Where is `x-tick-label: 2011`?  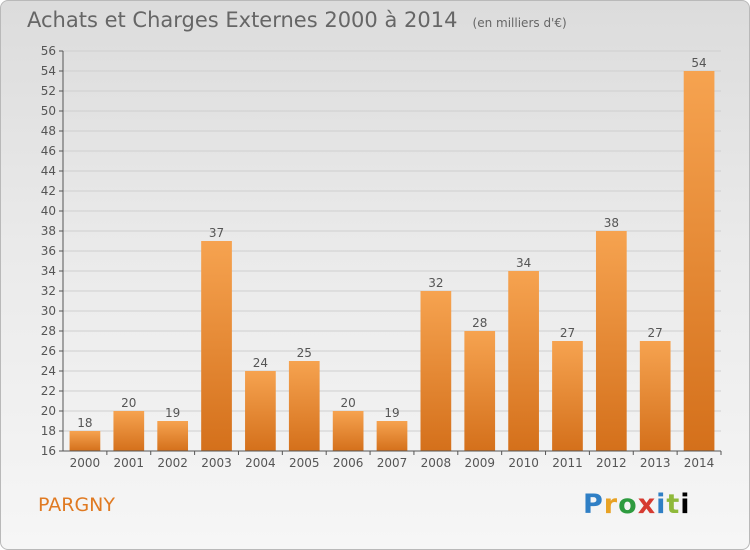
x-tick-label: 2011 is located at coordinates (567, 463).